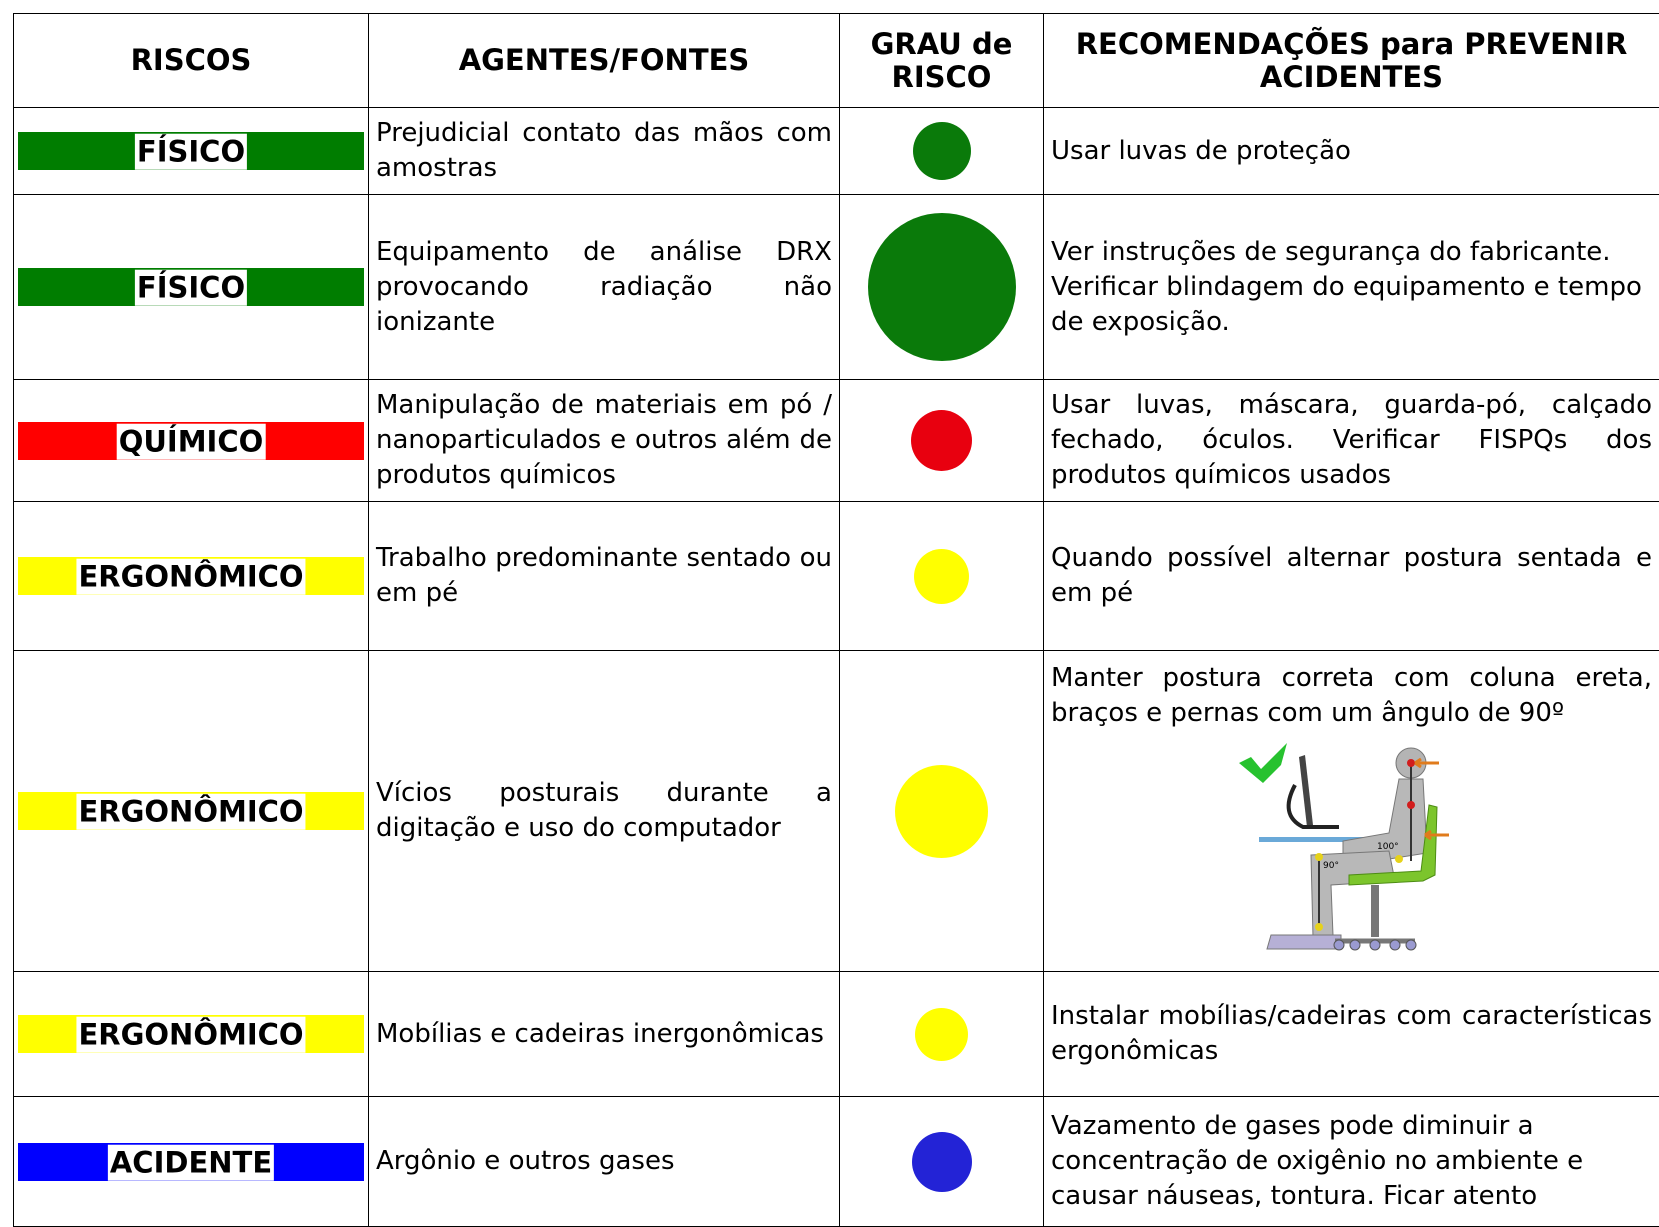 The image size is (1659, 1227). What do you see at coordinates (1351, 61) in the screenshot?
I see `header-cell: RECOMENDAÇÕES para PREVENIR ACIDENTES` at bounding box center [1351, 61].